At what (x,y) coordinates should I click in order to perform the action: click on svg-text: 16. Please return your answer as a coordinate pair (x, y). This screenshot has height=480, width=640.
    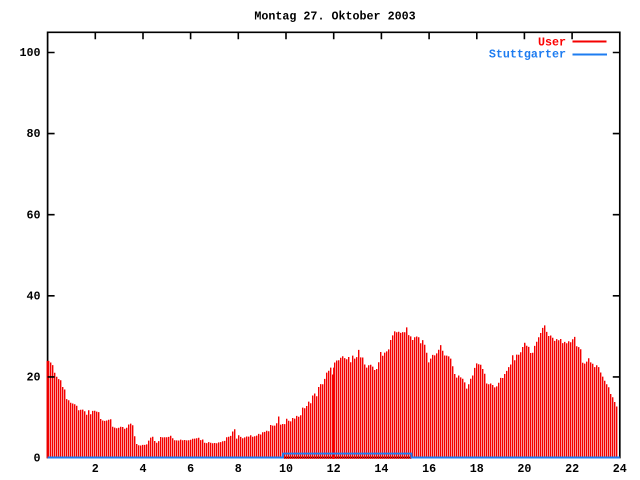
    Looking at the image, I should click on (429, 469).